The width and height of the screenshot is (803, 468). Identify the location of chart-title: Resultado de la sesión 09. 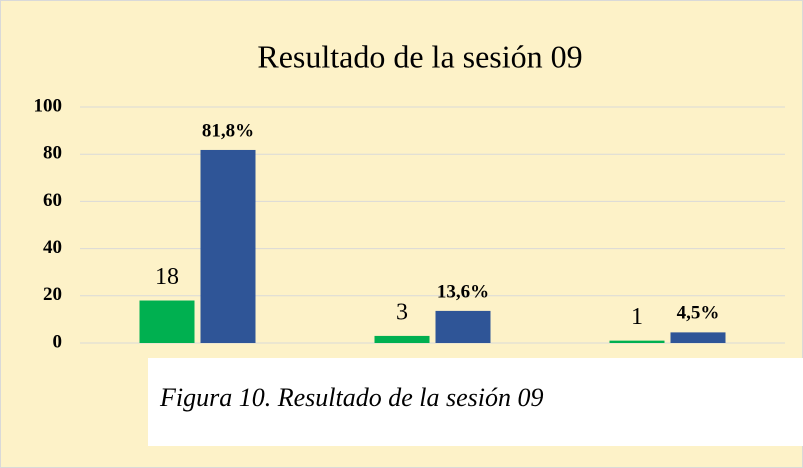
(419, 56).